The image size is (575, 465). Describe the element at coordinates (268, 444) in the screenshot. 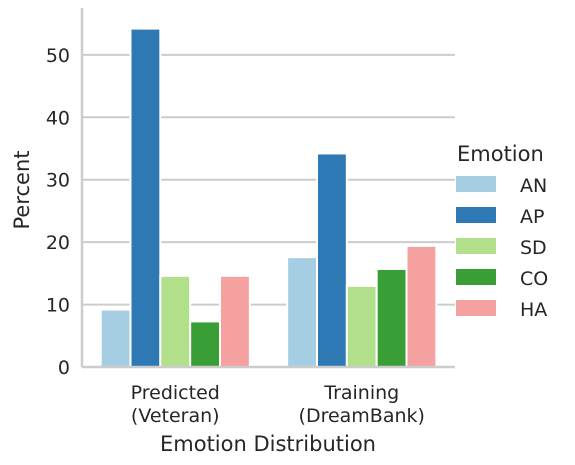

I see `x-axis-label: Emotion Distribution` at that location.